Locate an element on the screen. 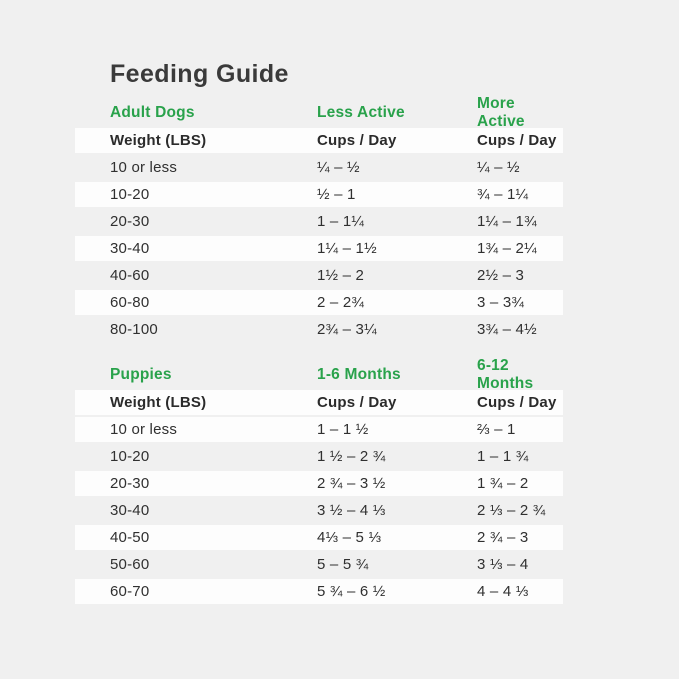 The width and height of the screenshot is (679, 679). value-cell: 5 ¾ – 6 ½ is located at coordinates (351, 591).